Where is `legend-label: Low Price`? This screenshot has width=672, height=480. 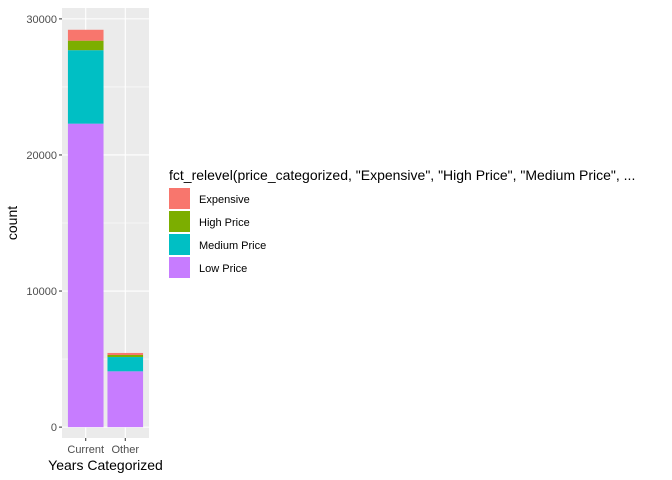
legend-label: Low Price is located at coordinates (223, 269).